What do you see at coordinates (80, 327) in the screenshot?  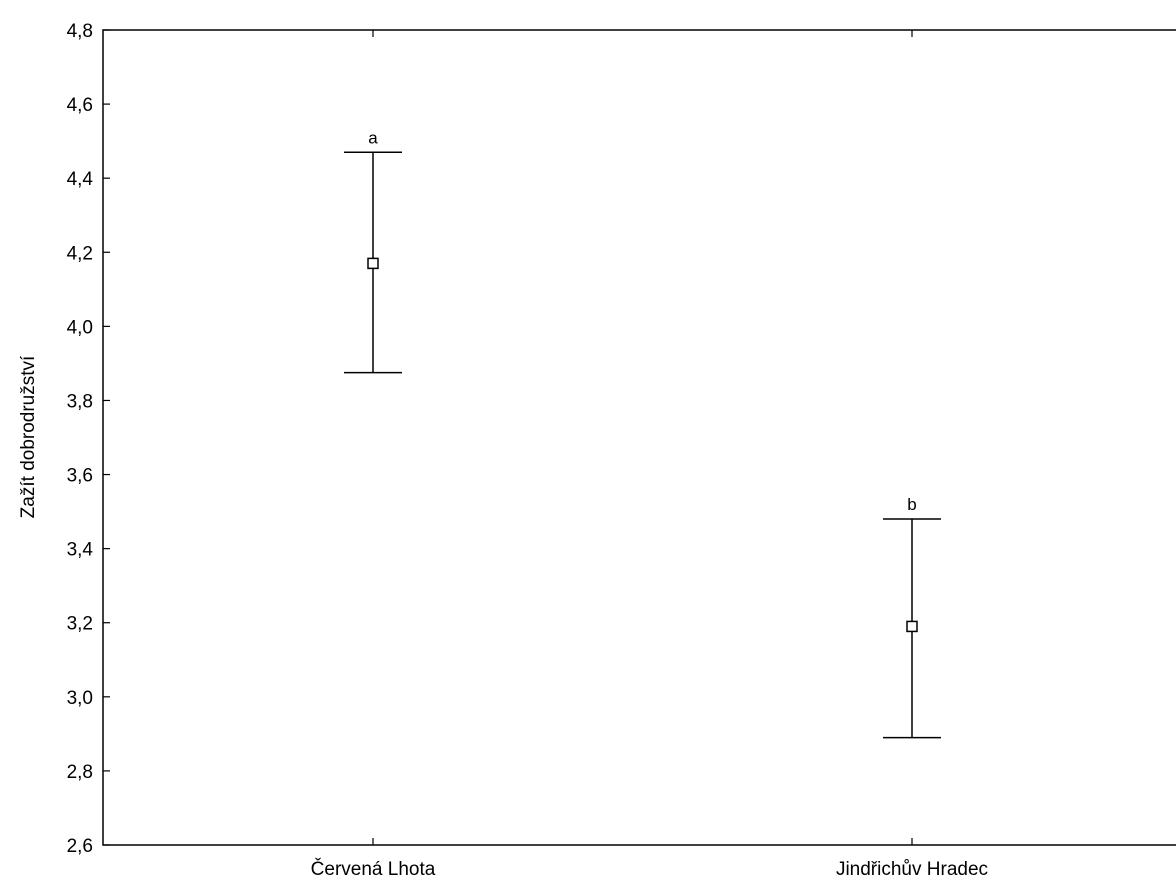 I see `y-tick-label: 4,0` at bounding box center [80, 327].